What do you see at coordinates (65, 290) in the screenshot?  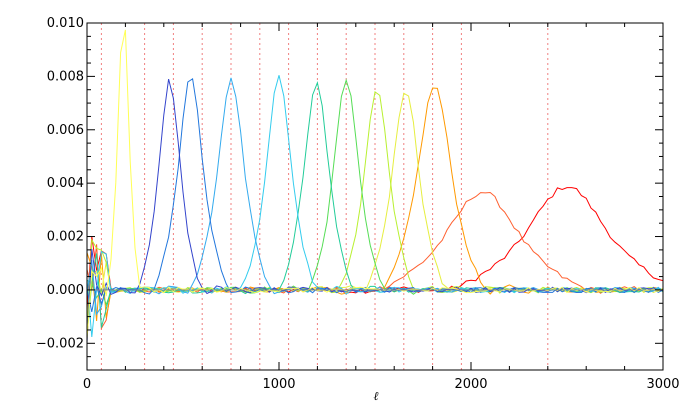 I see `y-tick-label-1: 0.000` at bounding box center [65, 290].